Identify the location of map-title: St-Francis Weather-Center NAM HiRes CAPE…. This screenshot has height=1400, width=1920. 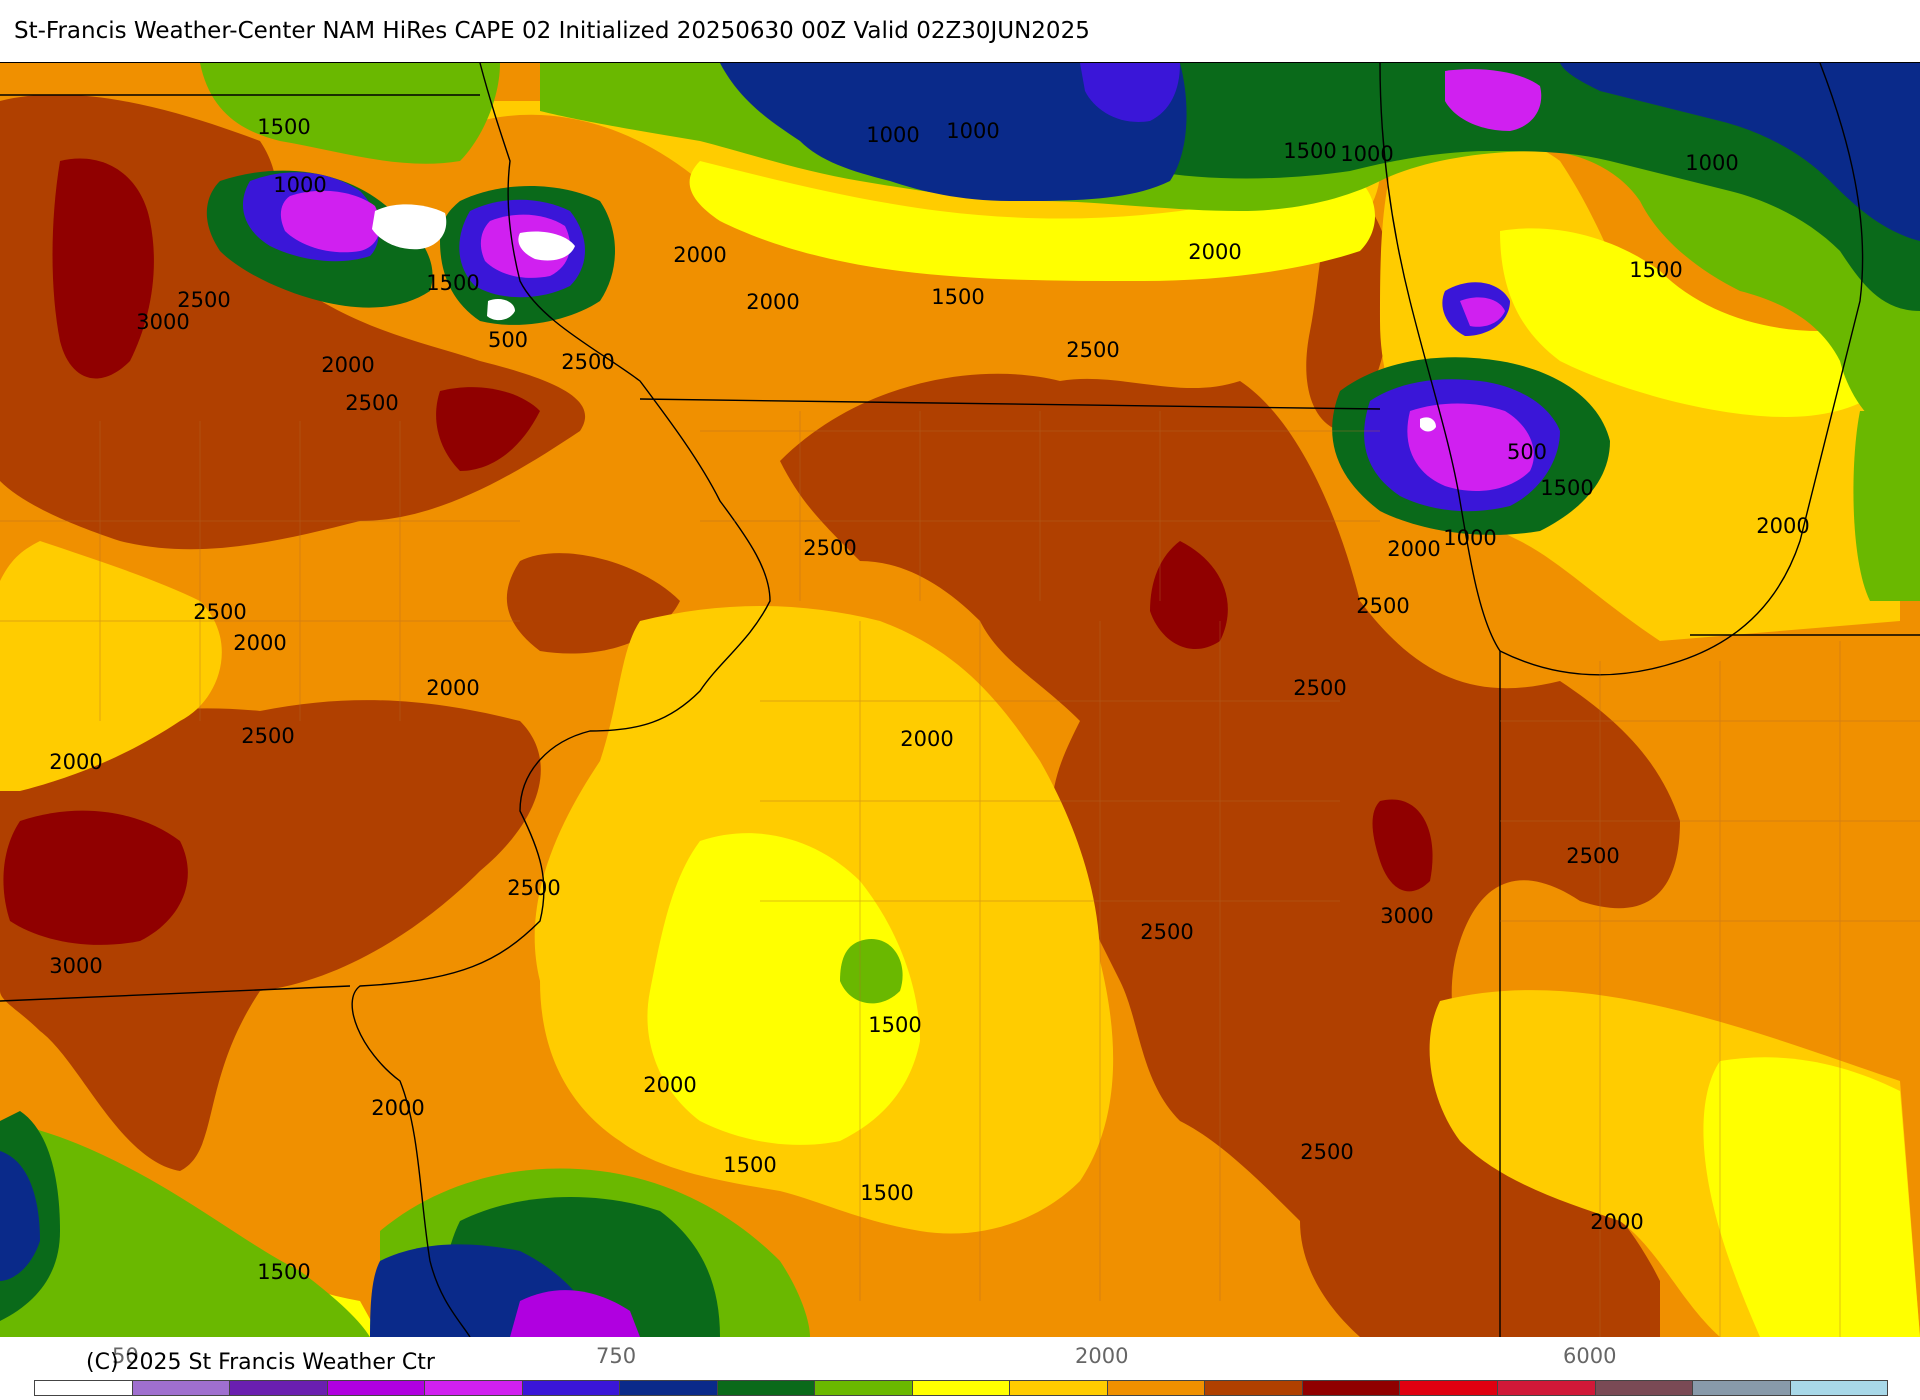
(552, 31).